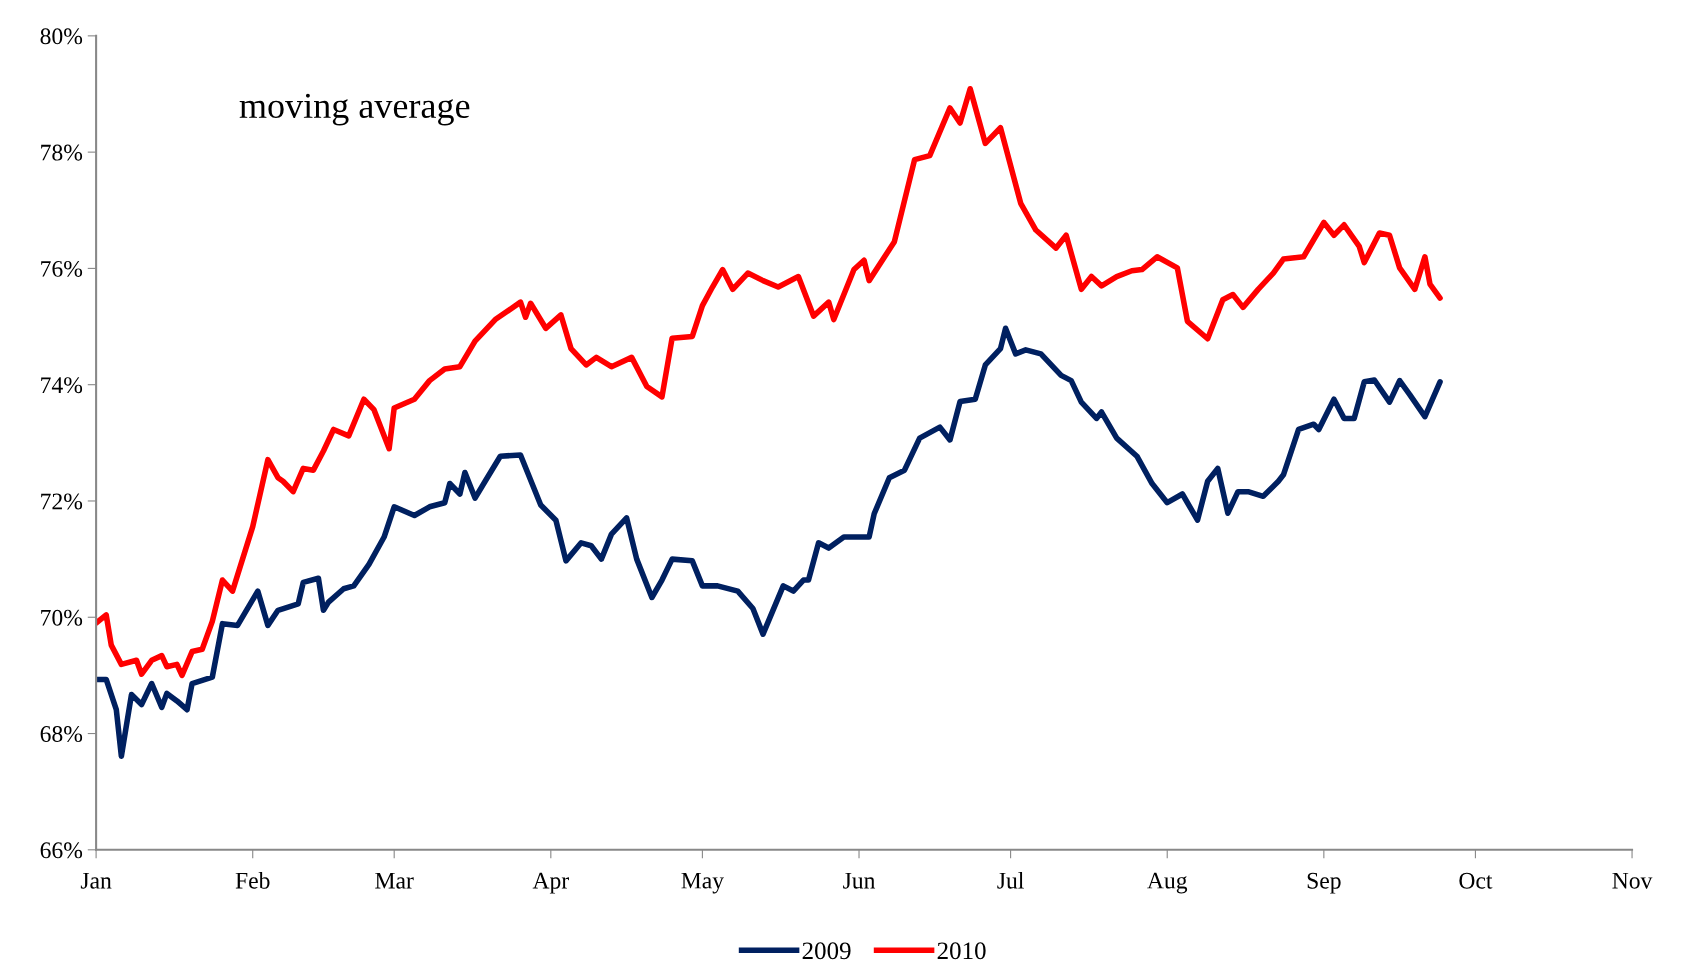 This screenshot has width=1686, height=969. I want to click on y-tick-label: 66%, so click(61, 850).